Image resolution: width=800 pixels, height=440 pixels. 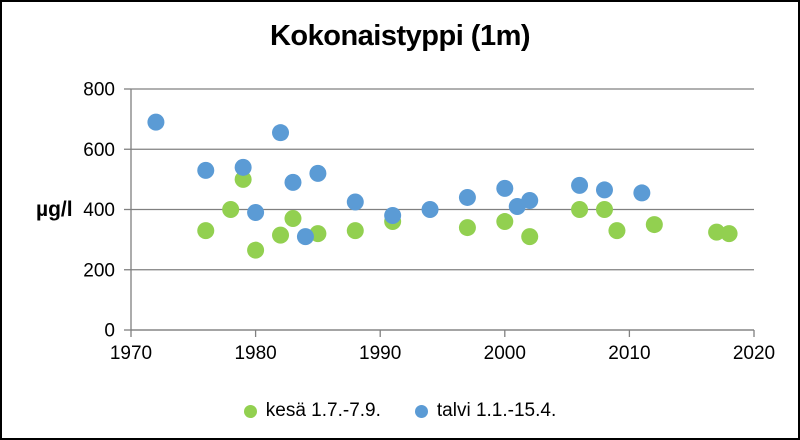 What do you see at coordinates (109, 331) in the screenshot?
I see `y-tick-label: 0` at bounding box center [109, 331].